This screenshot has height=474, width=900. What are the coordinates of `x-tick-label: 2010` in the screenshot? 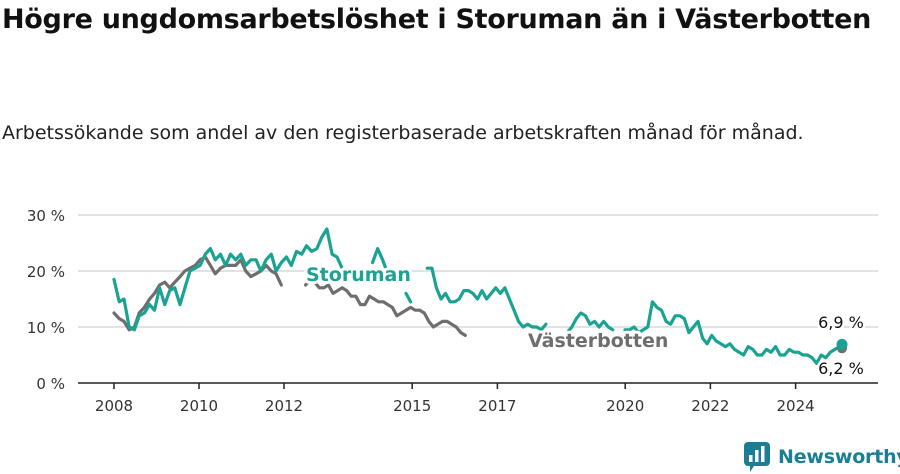 It's located at (199, 406).